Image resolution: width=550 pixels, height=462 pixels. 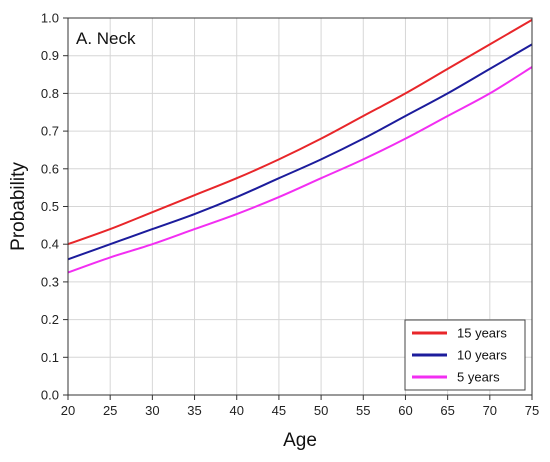 What do you see at coordinates (482, 355) in the screenshot?
I see `legend-label: 10 years` at bounding box center [482, 355].